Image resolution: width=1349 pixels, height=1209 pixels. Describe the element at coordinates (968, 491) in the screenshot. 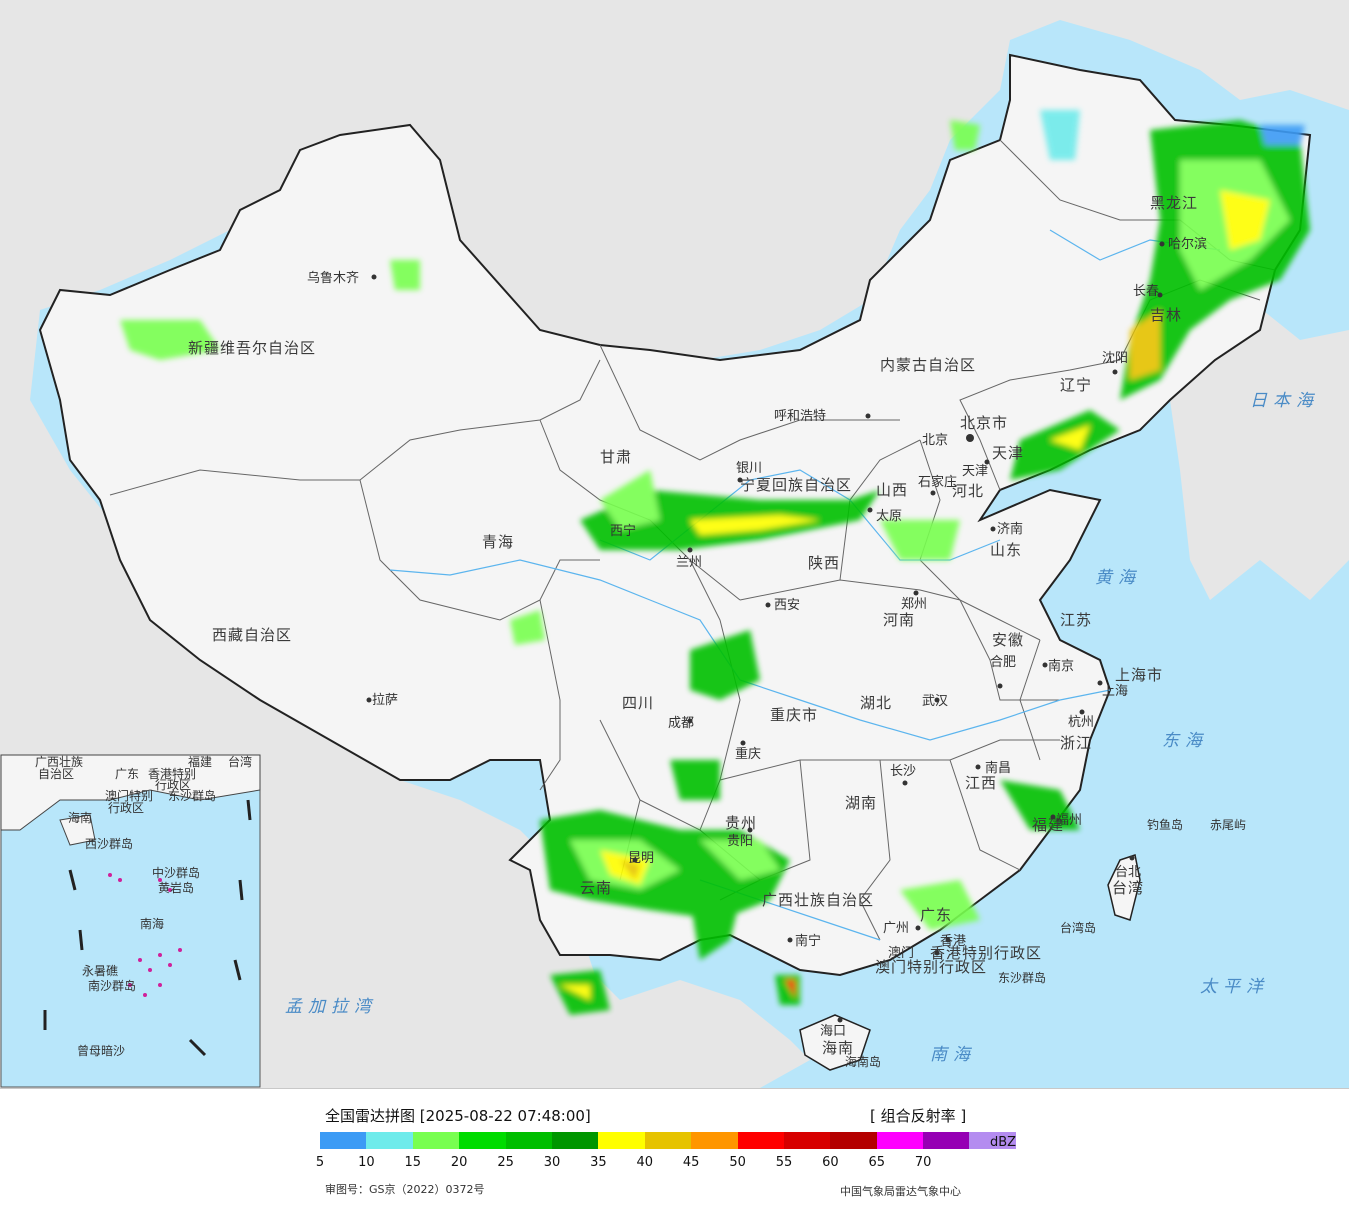

I see `label-hebei: 河北` at that location.